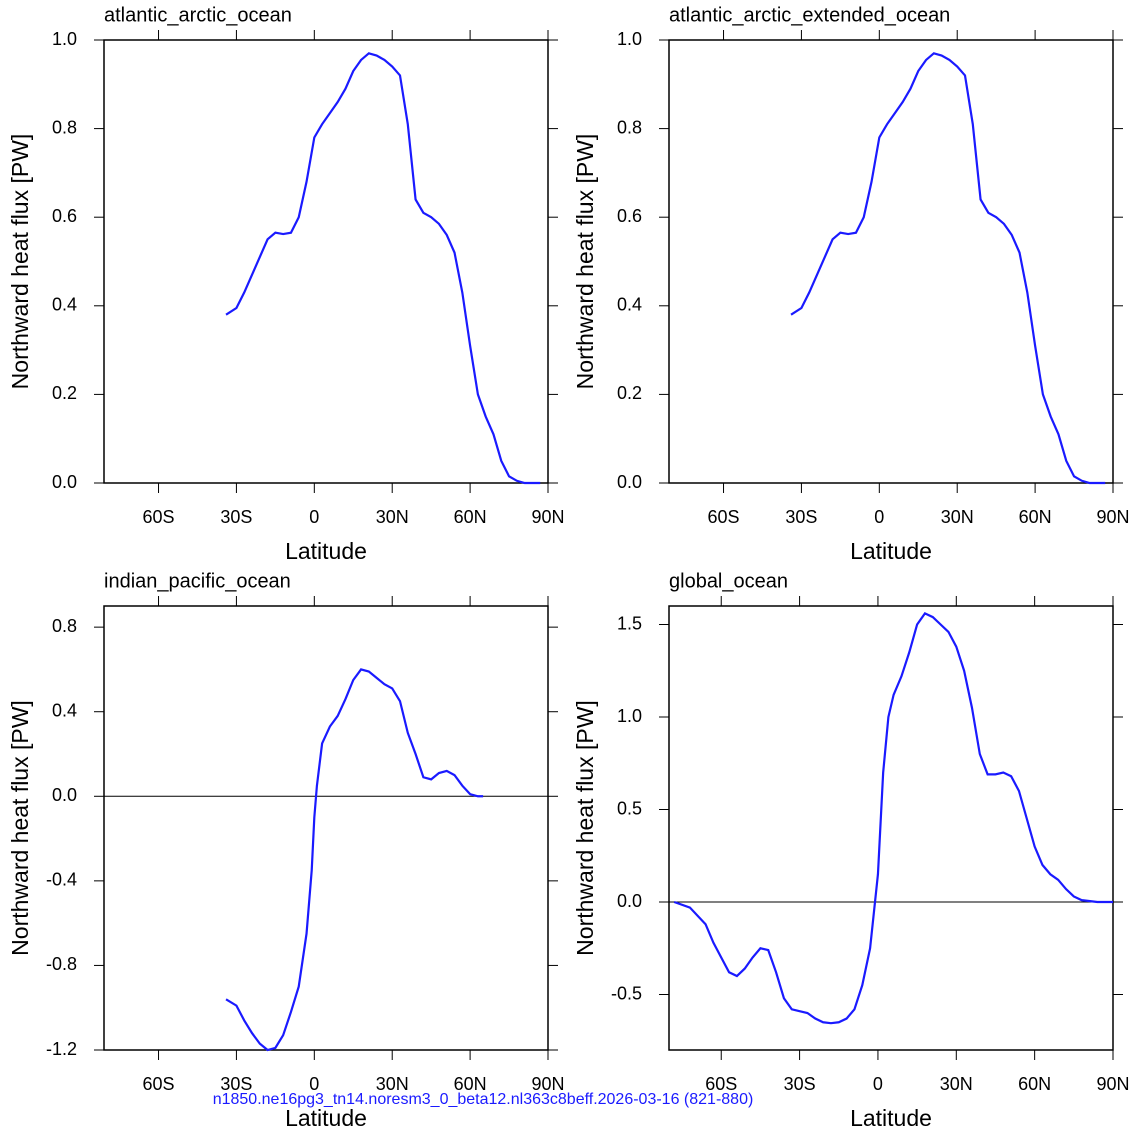 The height and width of the screenshot is (1135, 1137). What do you see at coordinates (809, 15) in the screenshot?
I see `panel-title: atlantic_arctic_extended_ocean` at bounding box center [809, 15].